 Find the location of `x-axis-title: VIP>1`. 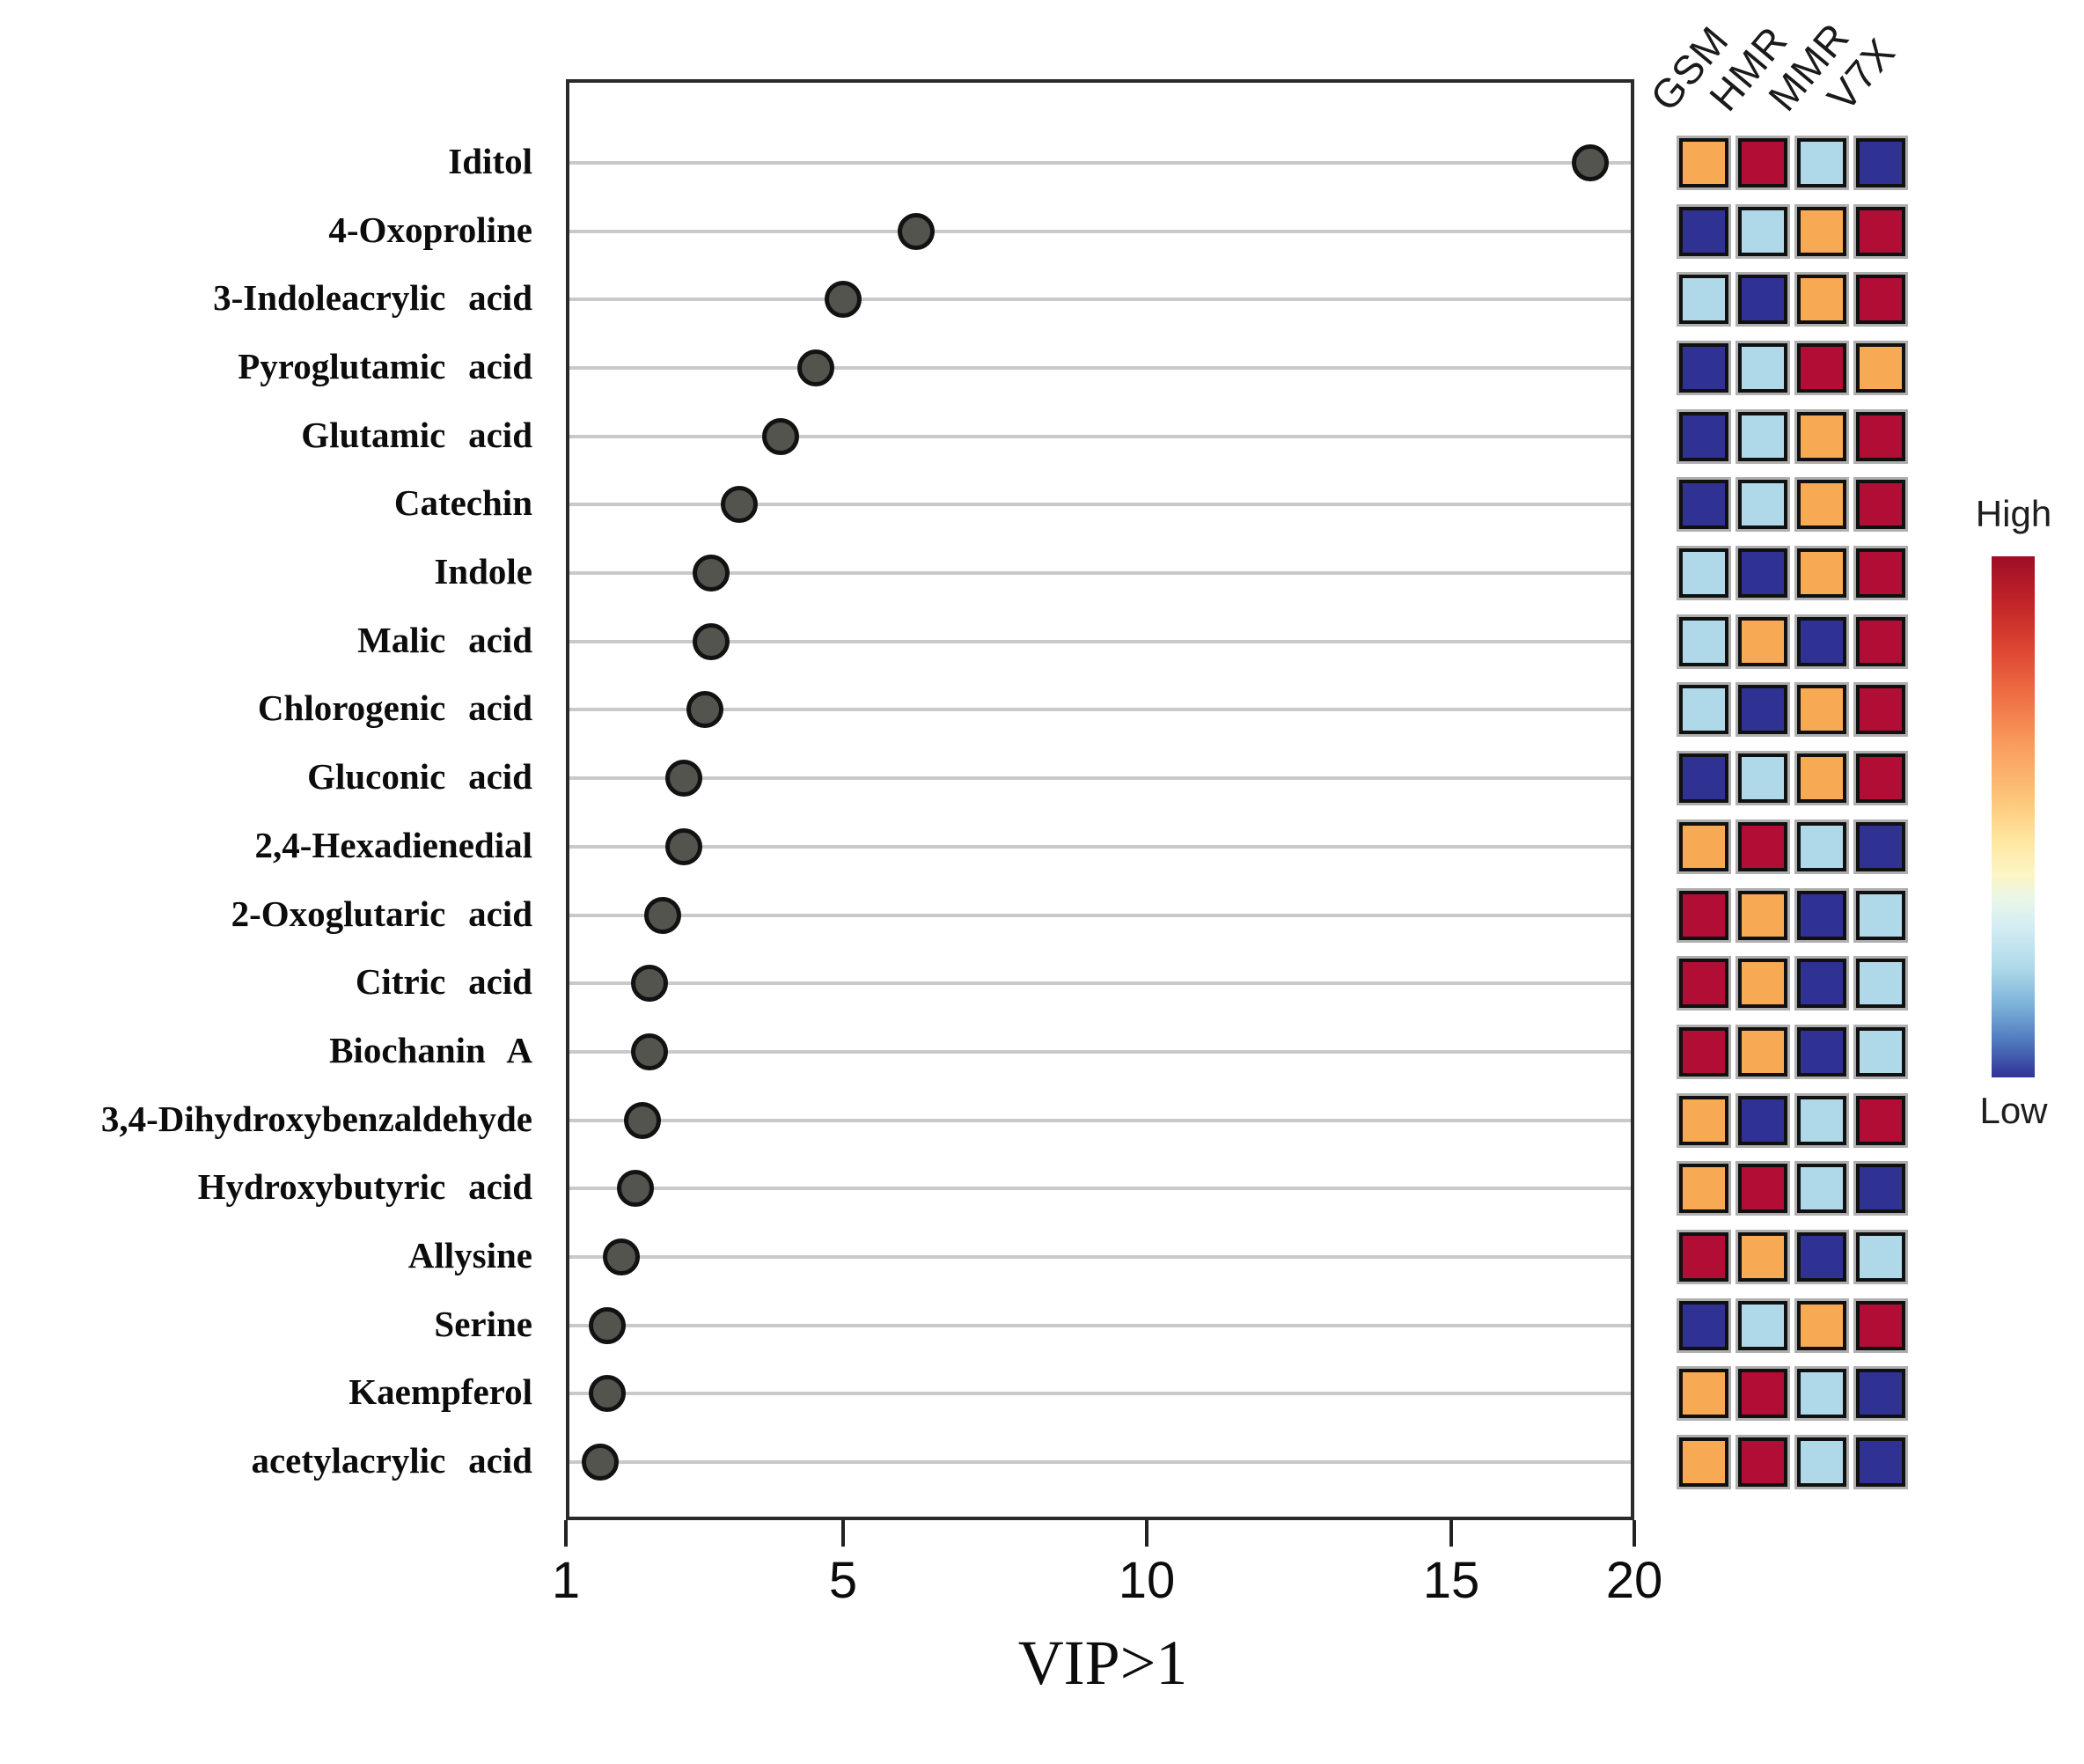

x-axis-title: VIP>1 is located at coordinates (1102, 1663).